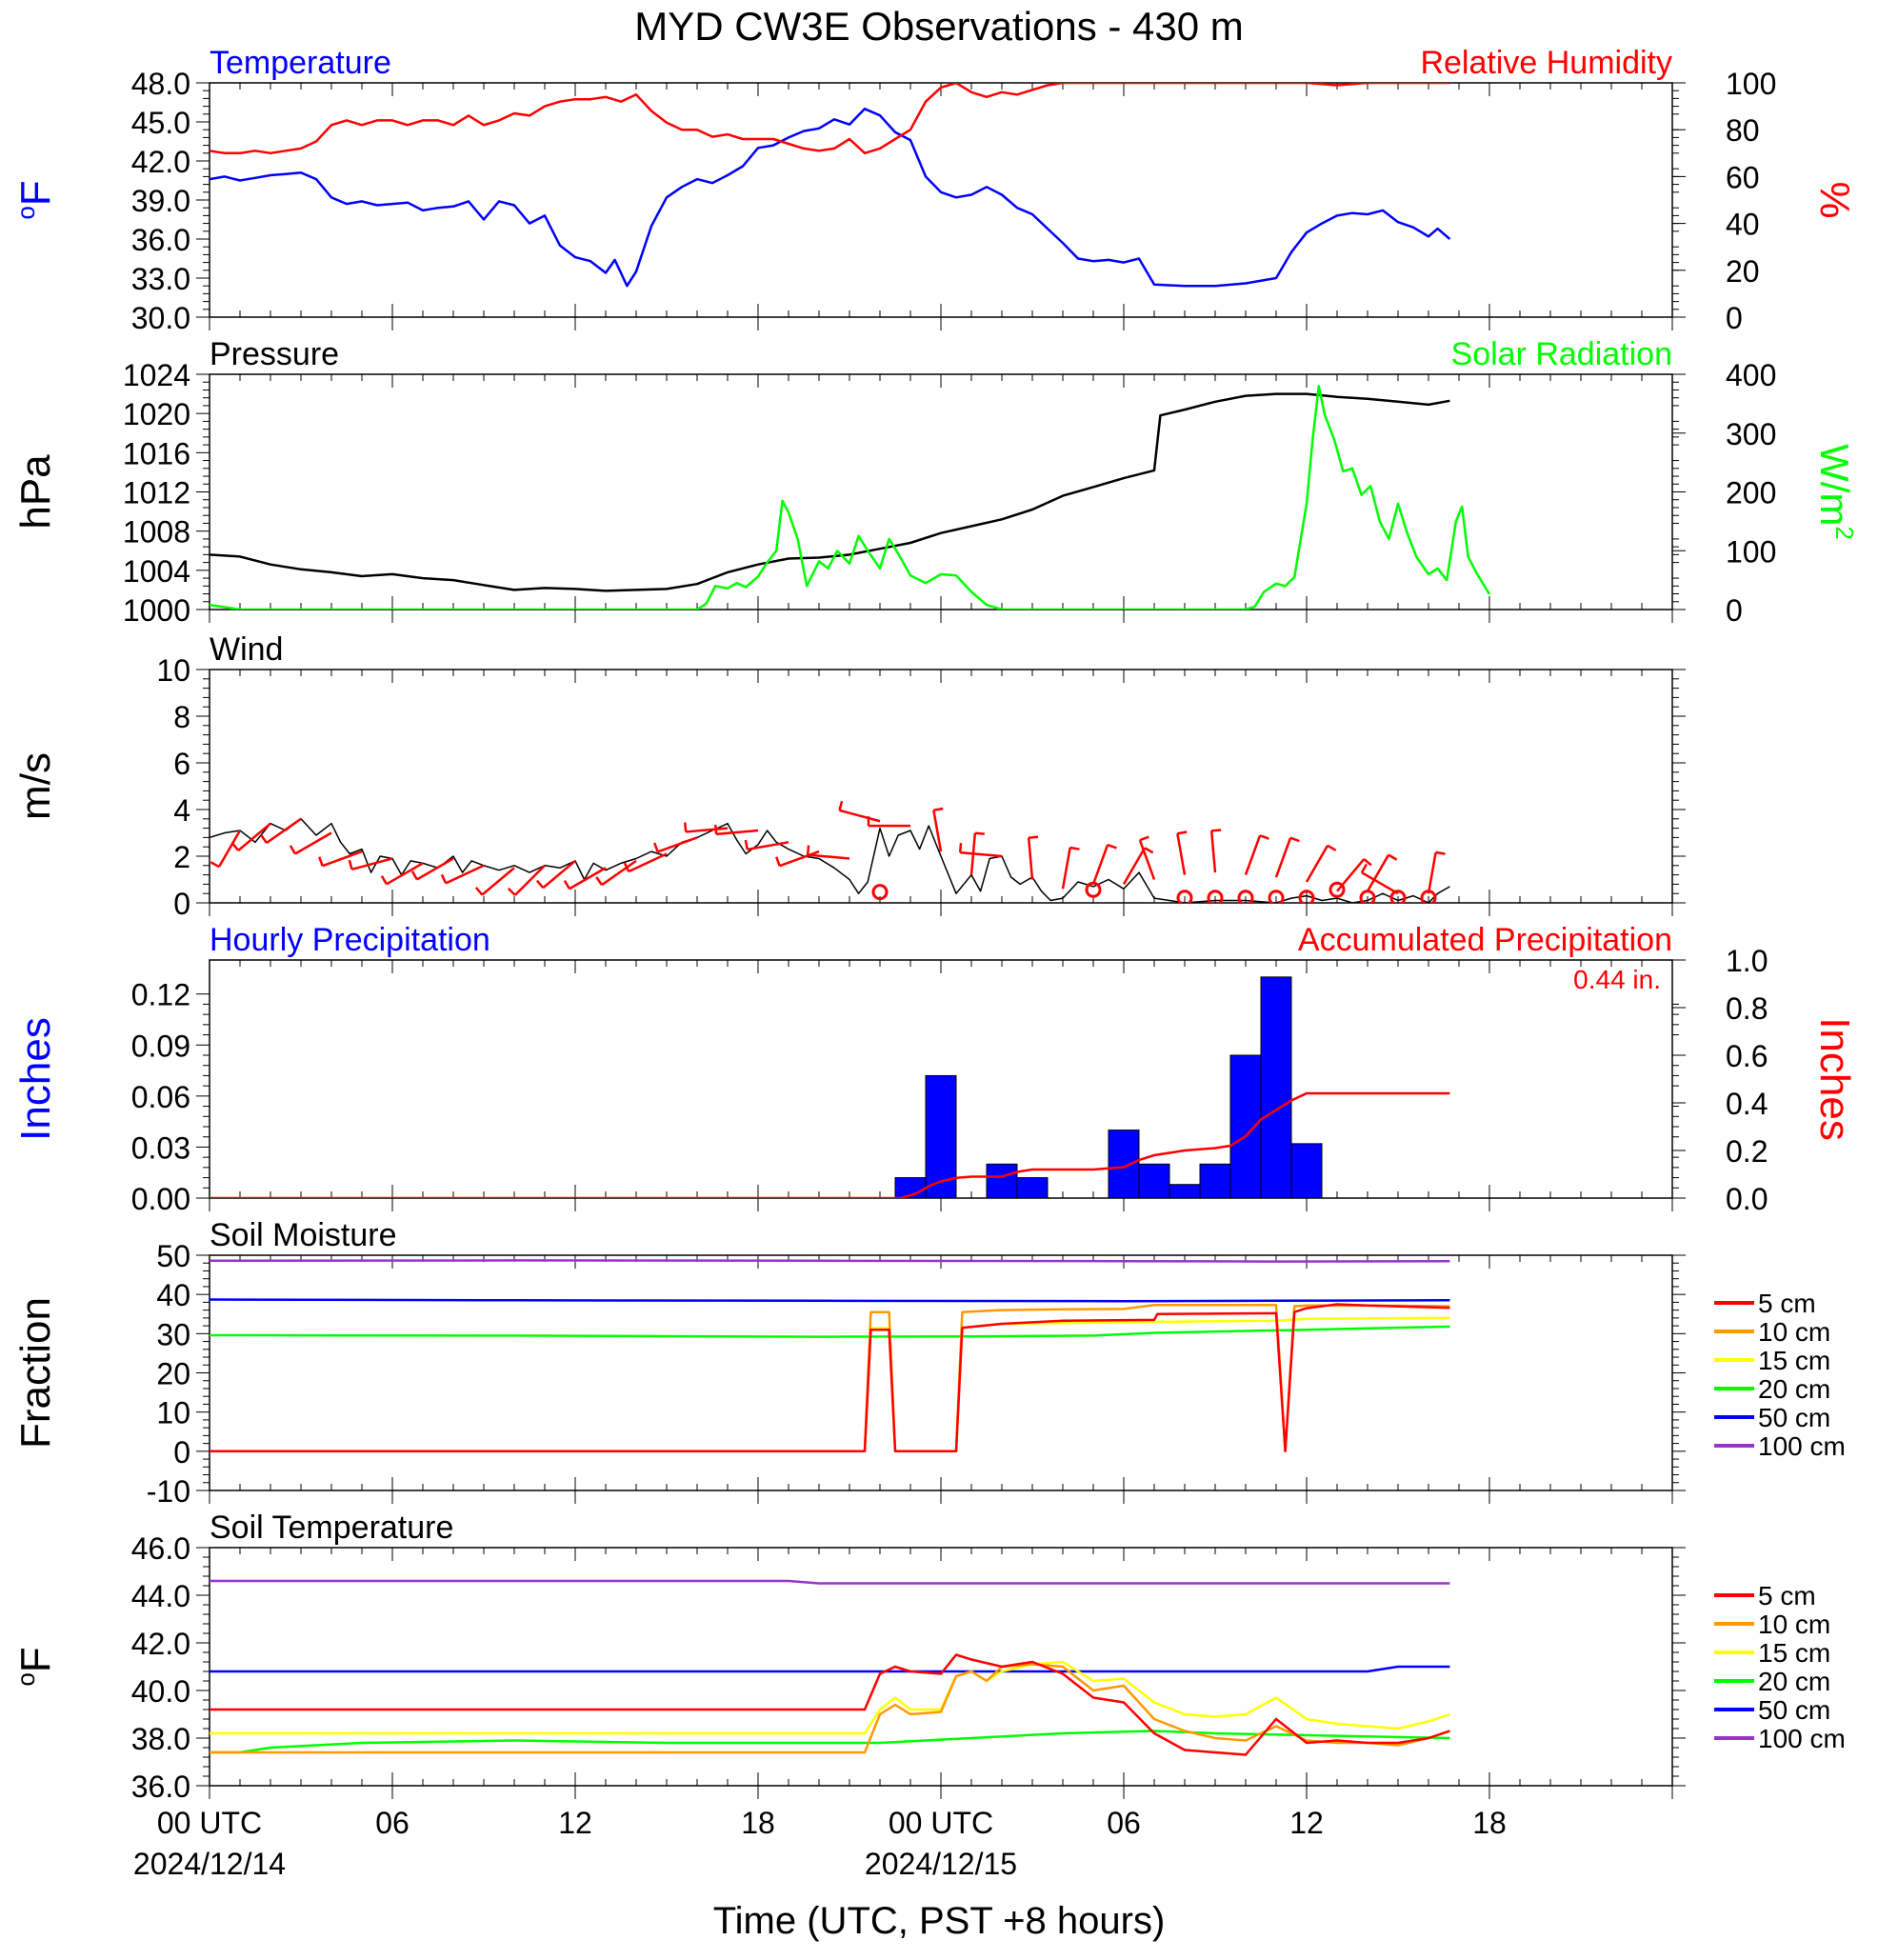 The image size is (1878, 1960). Describe the element at coordinates (35, 1373) in the screenshot. I see `y-axis-label: Fraction` at that location.